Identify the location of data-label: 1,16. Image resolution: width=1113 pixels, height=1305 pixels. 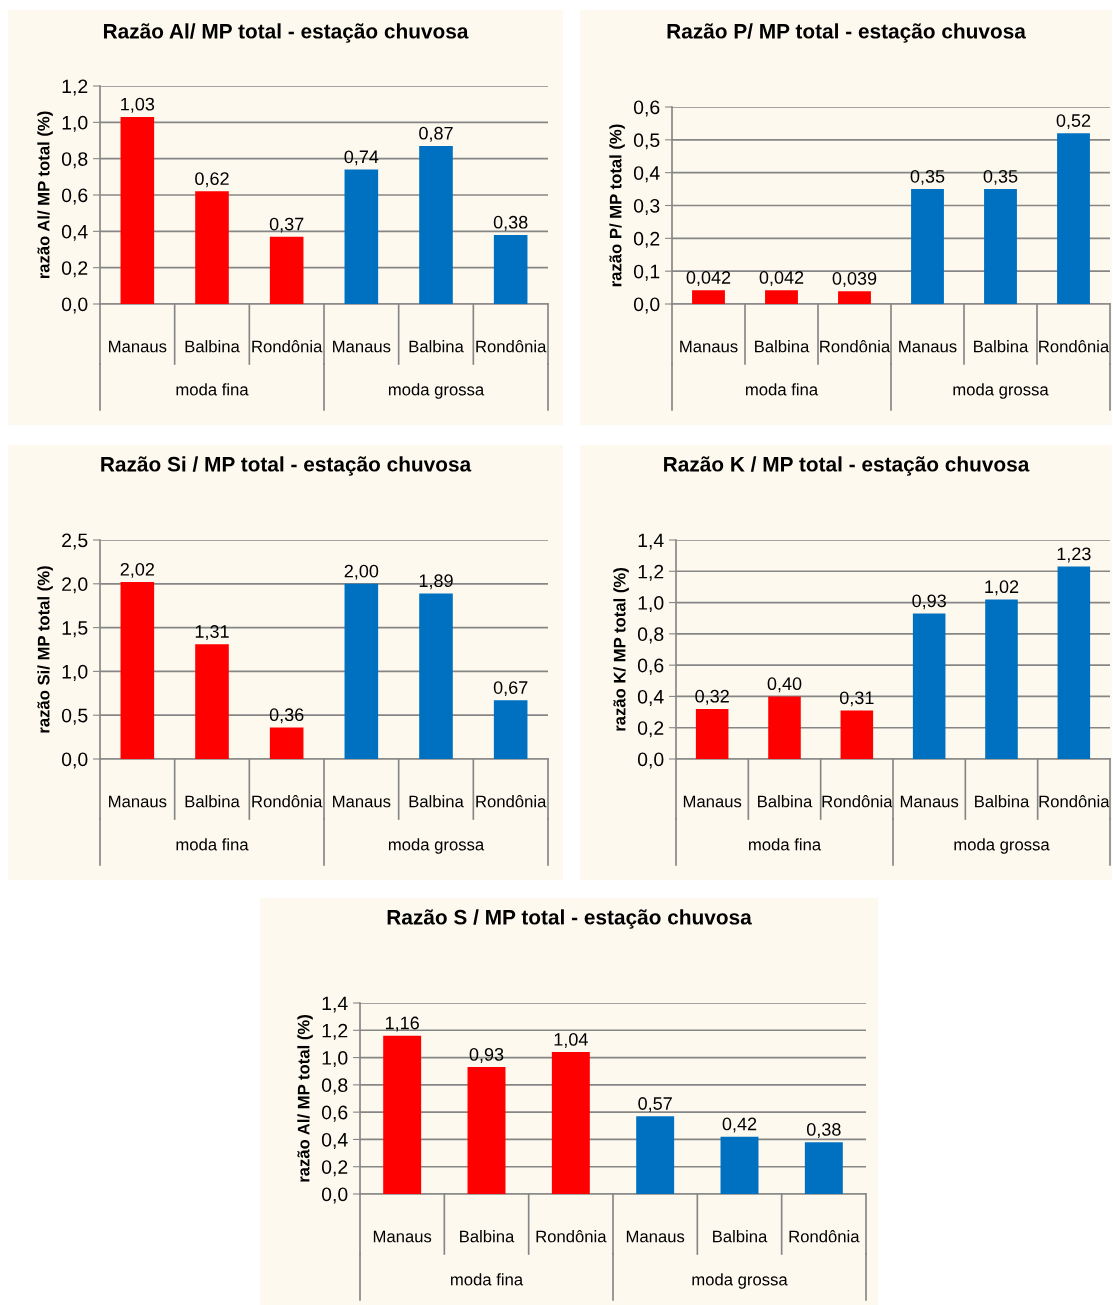
(402, 1024).